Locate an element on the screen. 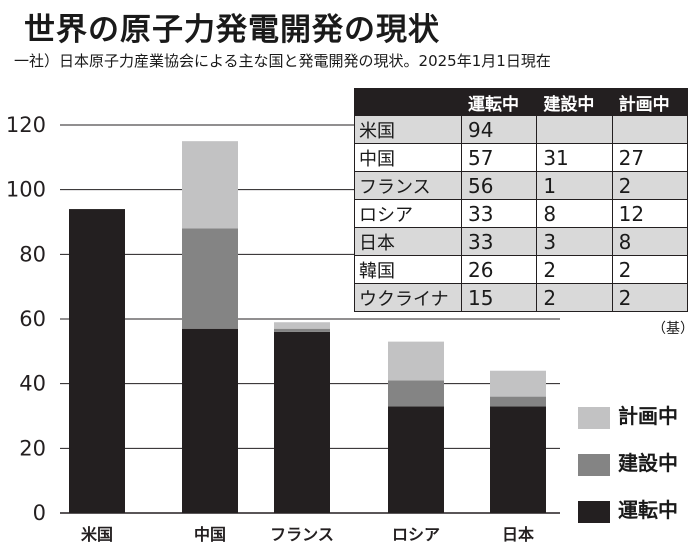  table-row-country: 中国 is located at coordinates (408, 157).